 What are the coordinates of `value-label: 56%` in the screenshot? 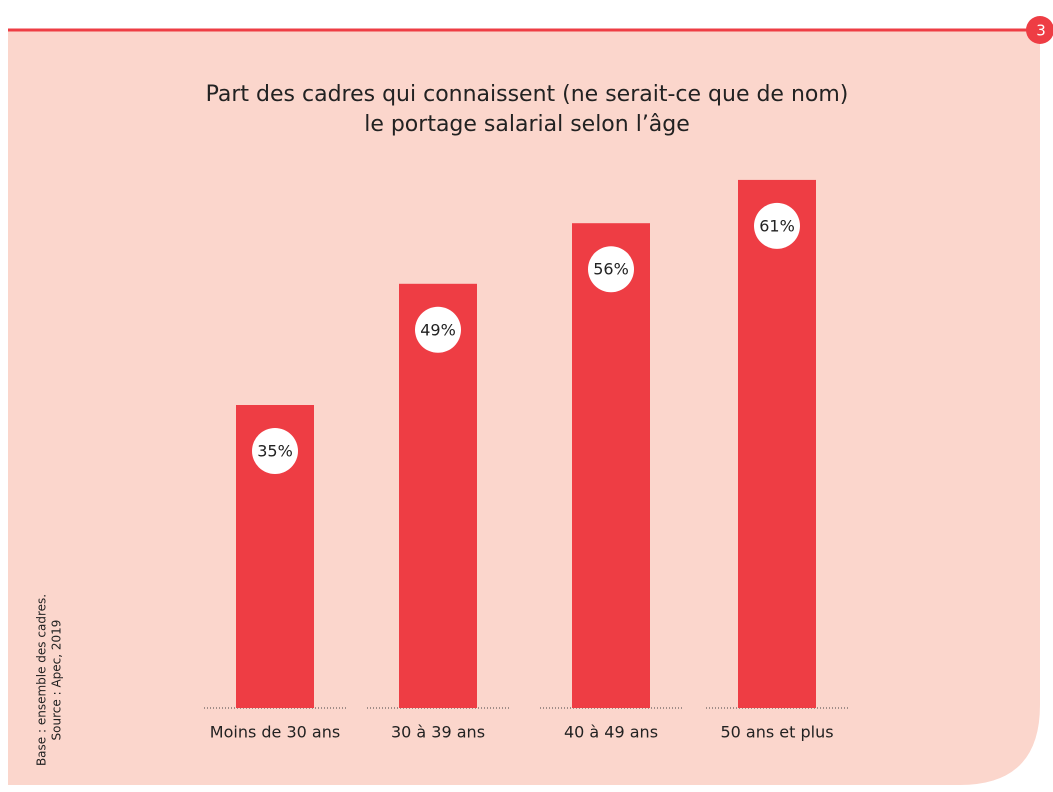 It's located at (611, 269).